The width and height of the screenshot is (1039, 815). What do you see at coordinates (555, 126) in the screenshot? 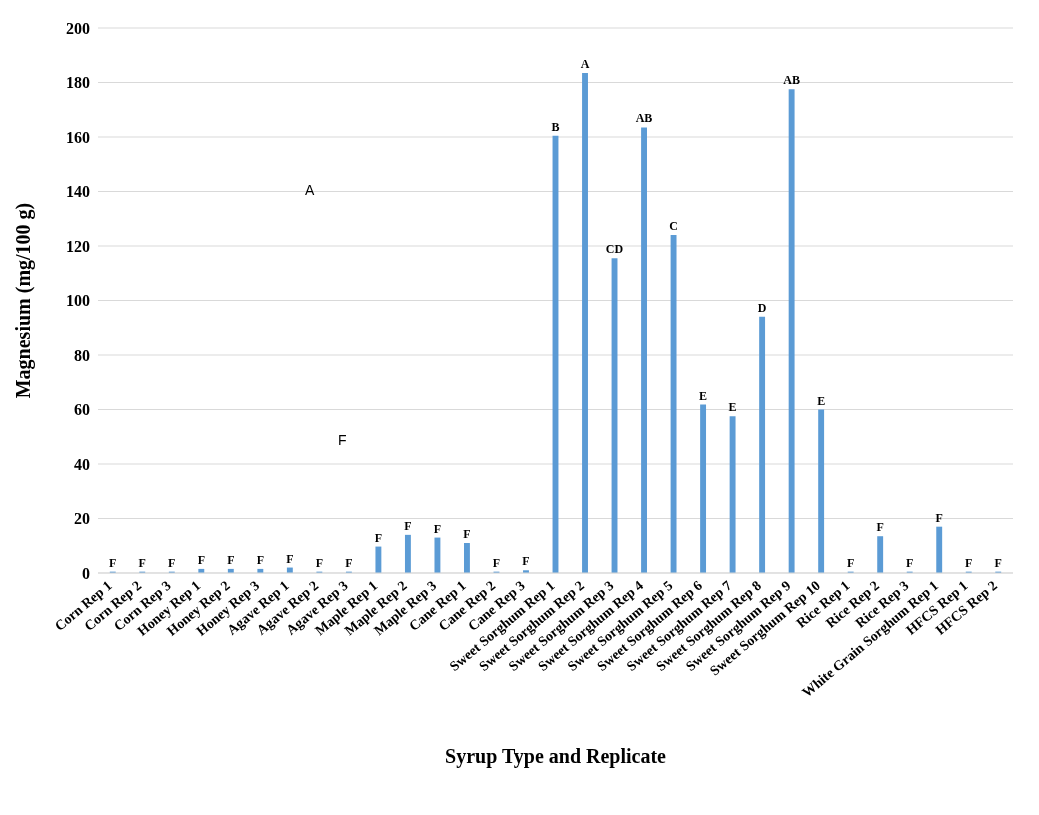
I see `data-label: B` at bounding box center [555, 126].